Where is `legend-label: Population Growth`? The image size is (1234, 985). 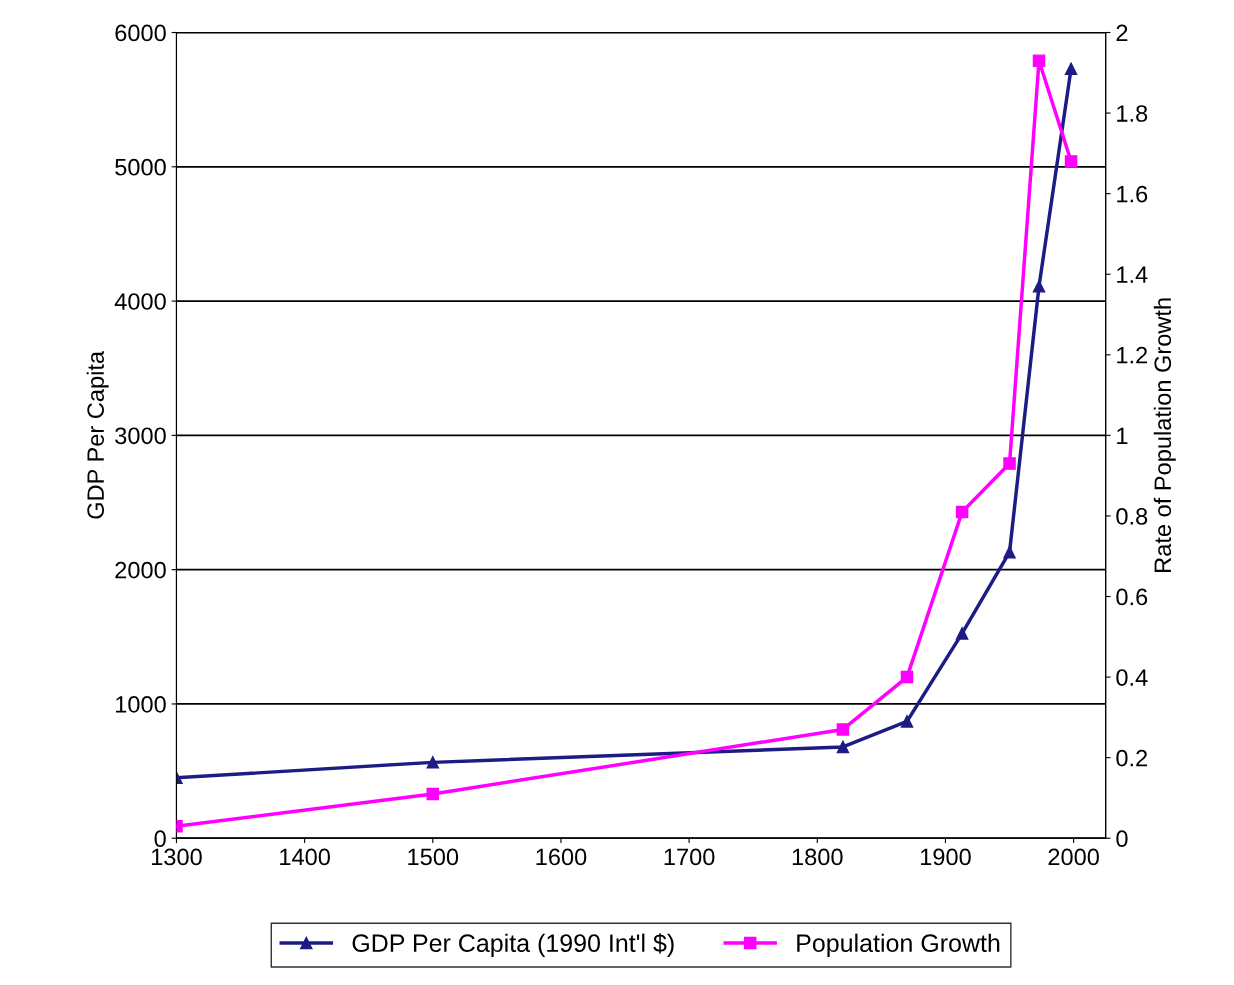
legend-label: Population Growth is located at coordinates (898, 945).